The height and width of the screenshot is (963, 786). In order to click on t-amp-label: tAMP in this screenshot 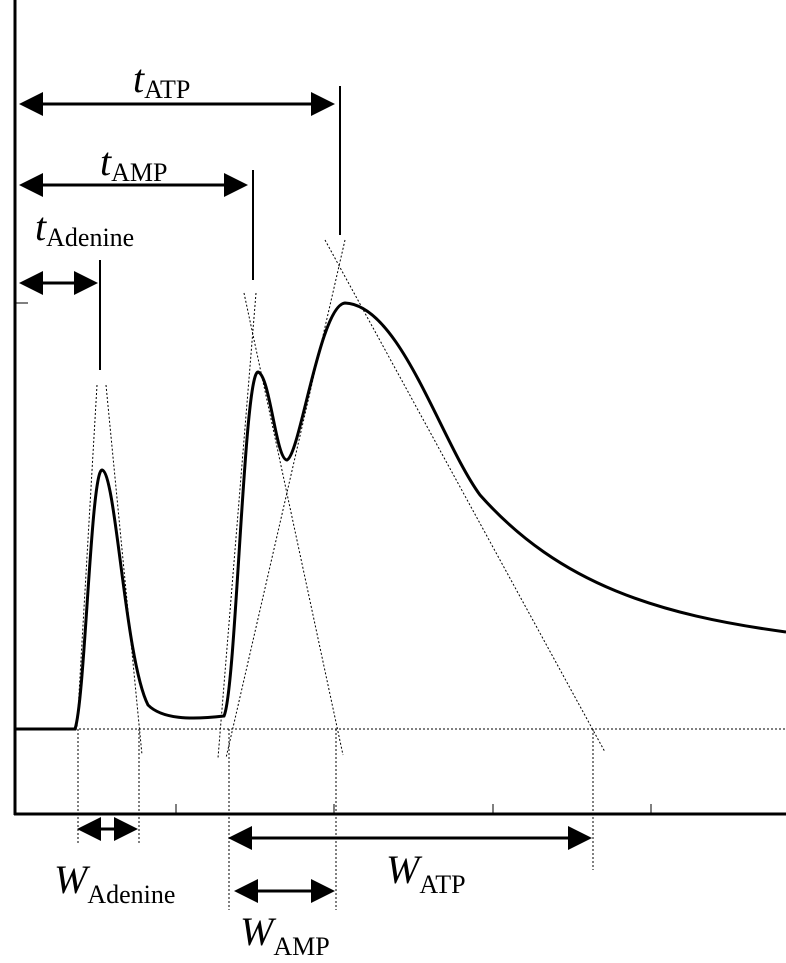, I will do `click(133, 163)`.